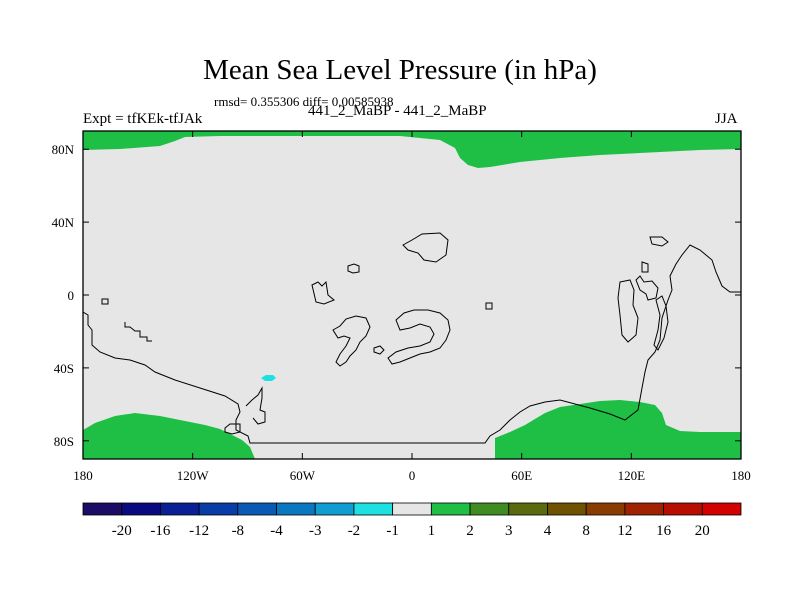  I want to click on colorbar-level-label: -16, so click(160, 531).